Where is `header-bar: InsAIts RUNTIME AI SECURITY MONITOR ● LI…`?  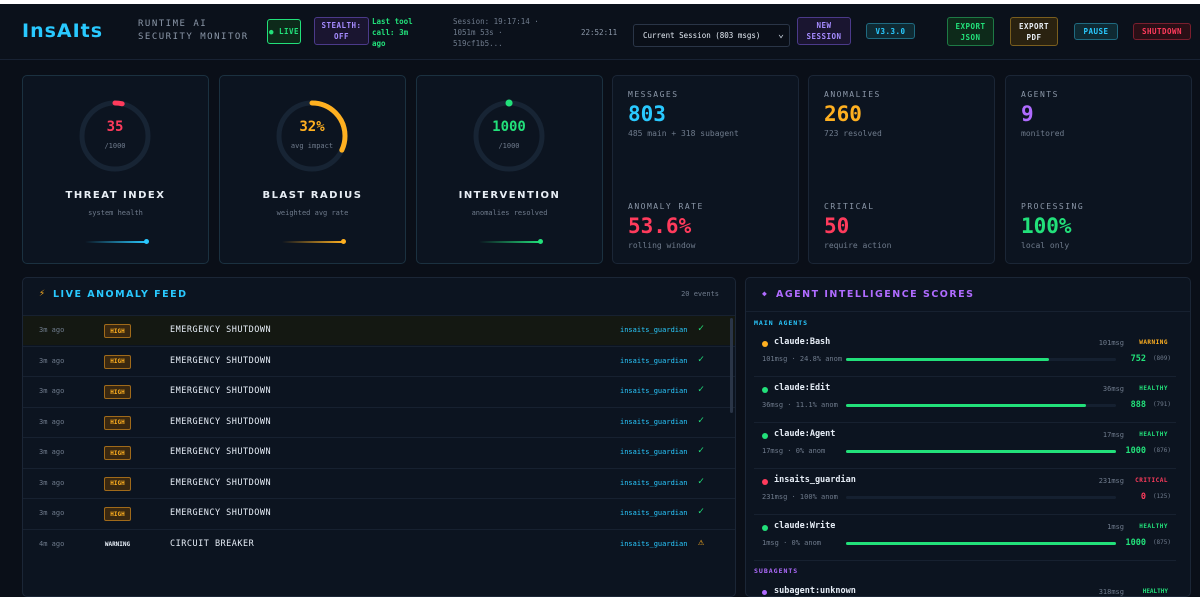 header-bar: InsAIts RUNTIME AI SECURITY MONITOR ● LI… is located at coordinates (600, 32).